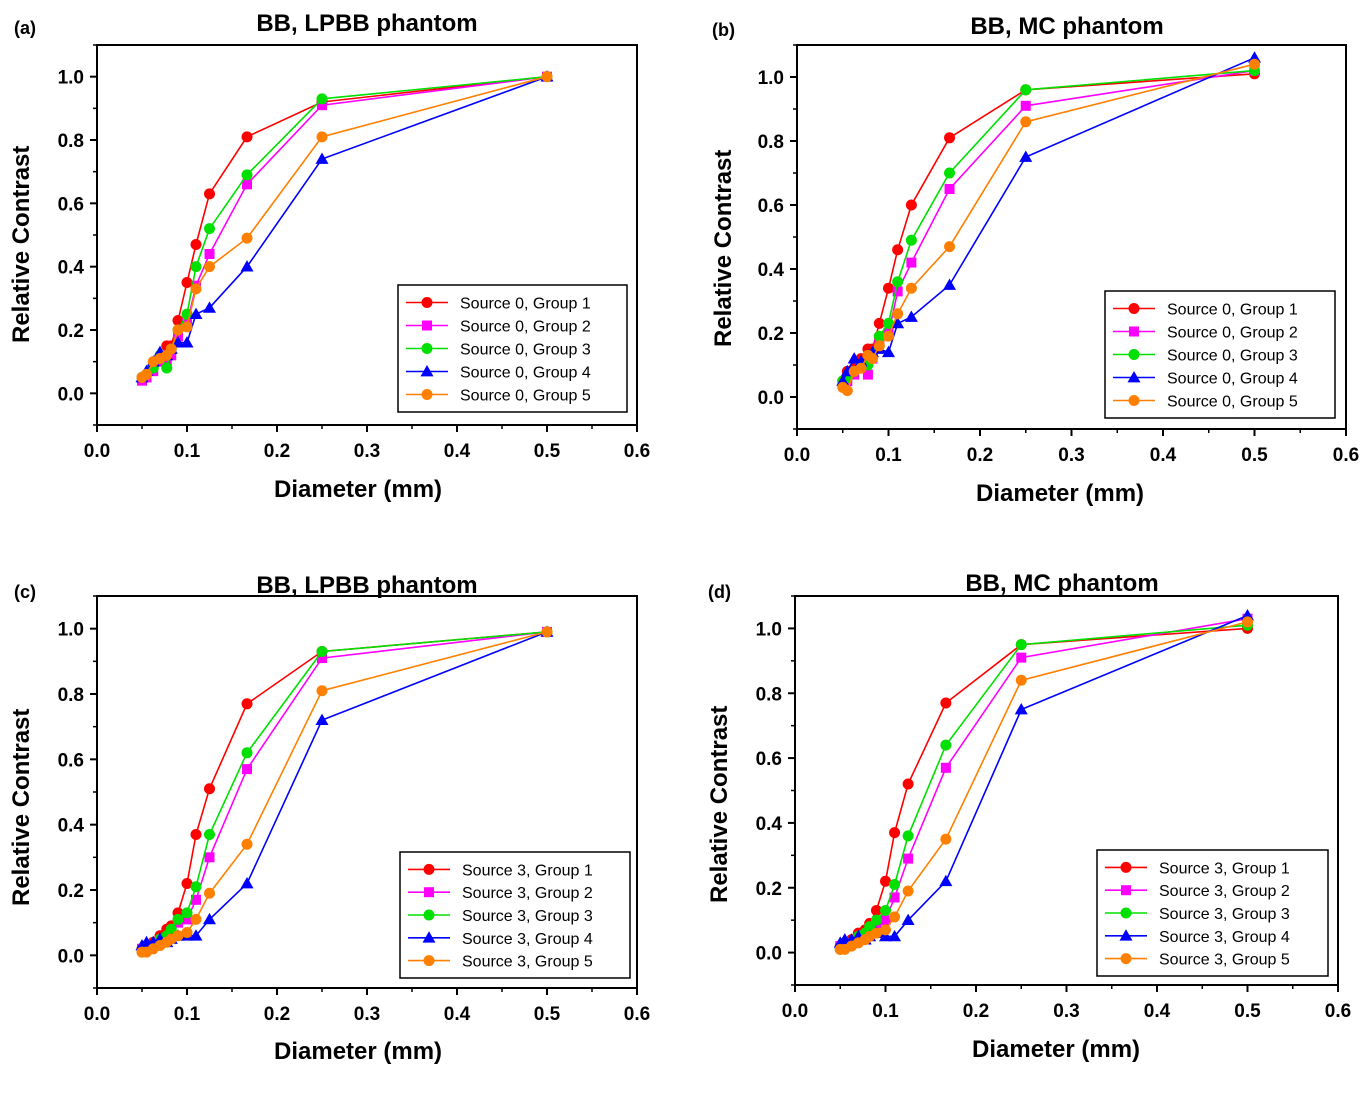 The image size is (1372, 1093). Describe the element at coordinates (1067, 26) in the screenshot. I see `chart-title: BB, MC phantom` at that location.